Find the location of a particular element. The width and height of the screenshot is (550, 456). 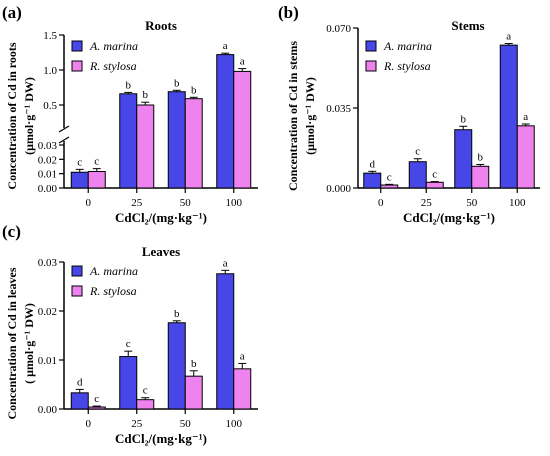

y-axis-label: ( μmol·g⁻¹ DW) is located at coordinates (29, 343).